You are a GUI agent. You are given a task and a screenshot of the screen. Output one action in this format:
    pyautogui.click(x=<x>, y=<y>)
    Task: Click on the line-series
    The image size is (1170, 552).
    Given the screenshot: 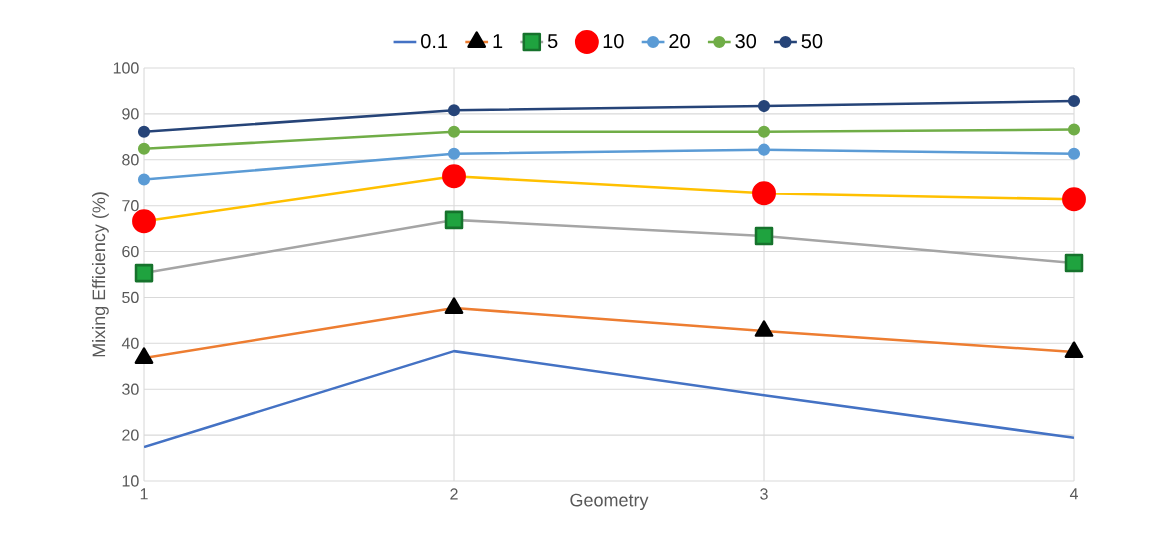 What is the action you would take?
    pyautogui.click(x=609, y=399)
    